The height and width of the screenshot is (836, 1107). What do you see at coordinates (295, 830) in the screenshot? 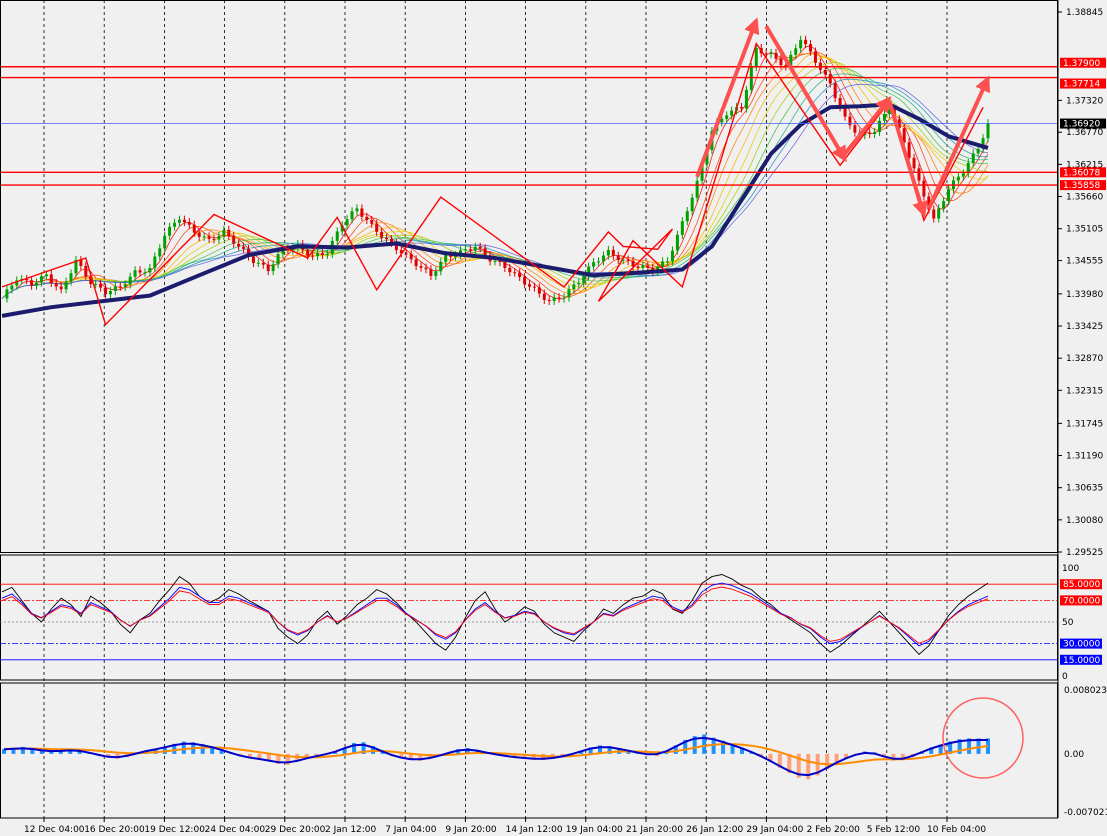
I see `x-tick-label: 29 Dec 20:00` at bounding box center [295, 830].